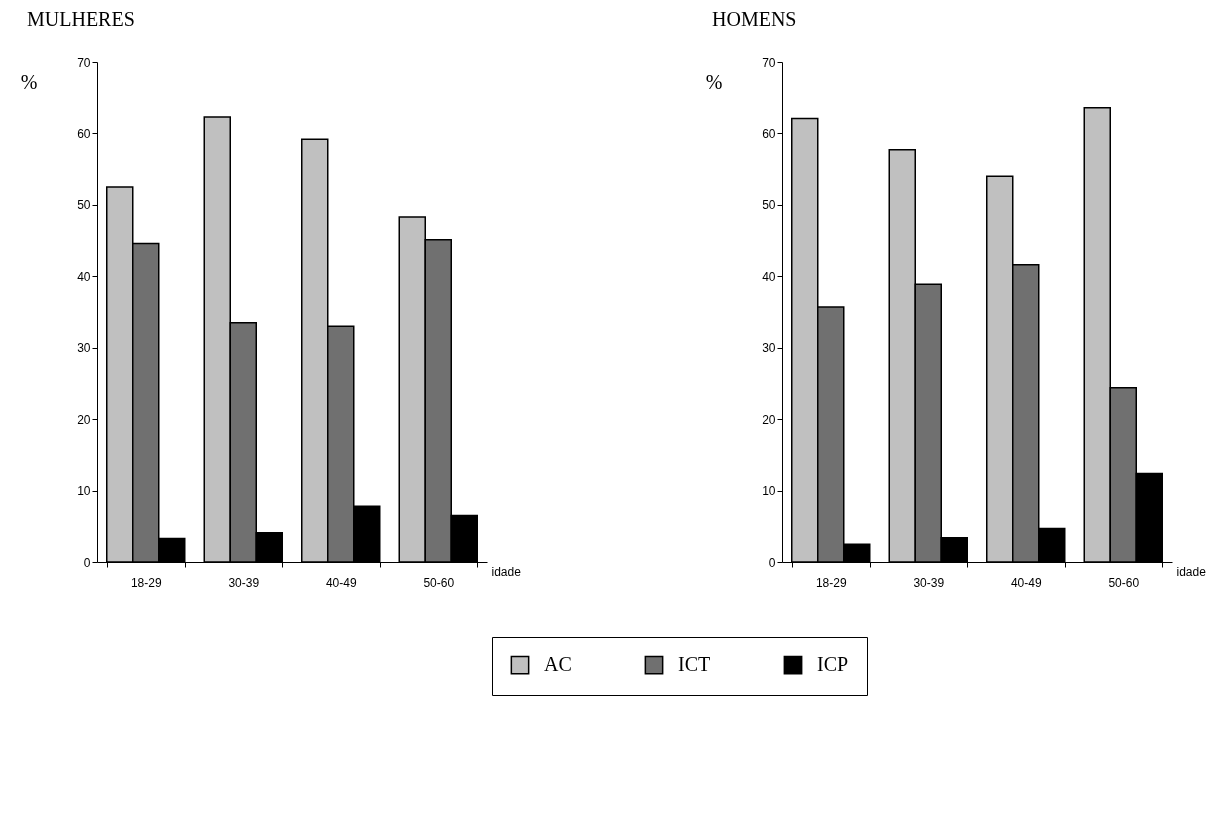 The height and width of the screenshot is (821, 1226). What do you see at coordinates (754, 19) in the screenshot?
I see `chart-title: HOMENS` at bounding box center [754, 19].